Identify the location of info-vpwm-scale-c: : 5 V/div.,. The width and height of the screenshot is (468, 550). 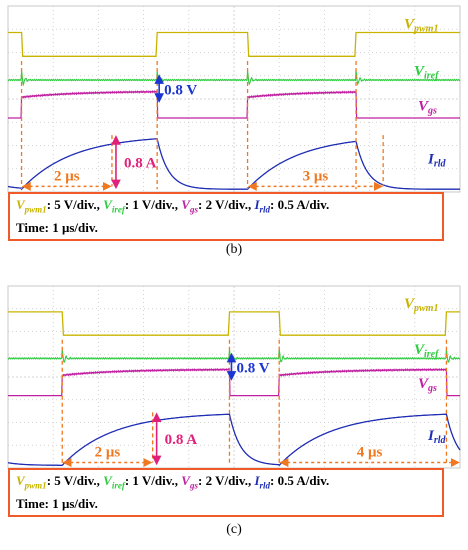
(75, 480).